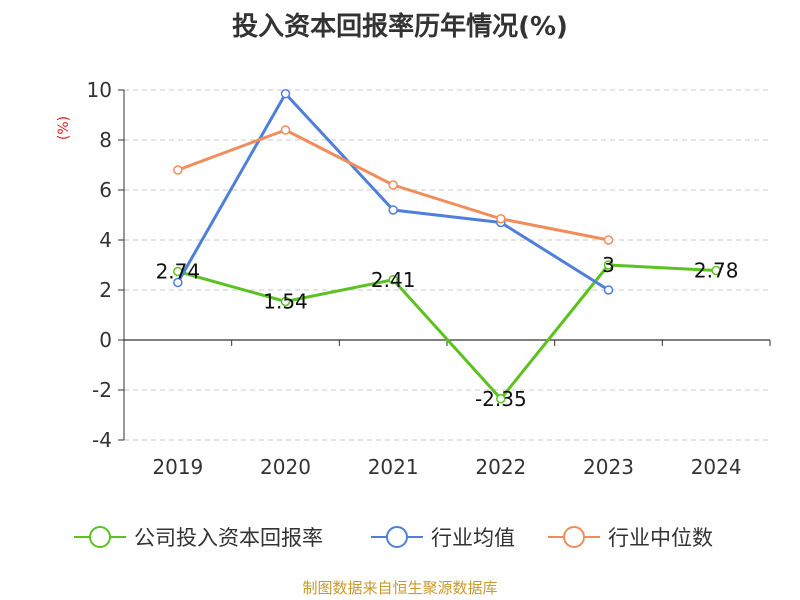 The image size is (800, 600). What do you see at coordinates (105, 140) in the screenshot?
I see `y-tick-label: 8` at bounding box center [105, 140].